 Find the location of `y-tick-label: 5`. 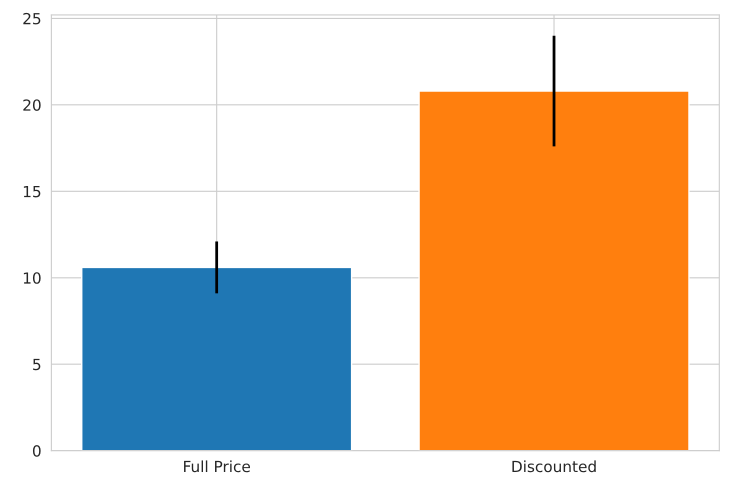

y-tick-label: 5 is located at coordinates (36, 364).